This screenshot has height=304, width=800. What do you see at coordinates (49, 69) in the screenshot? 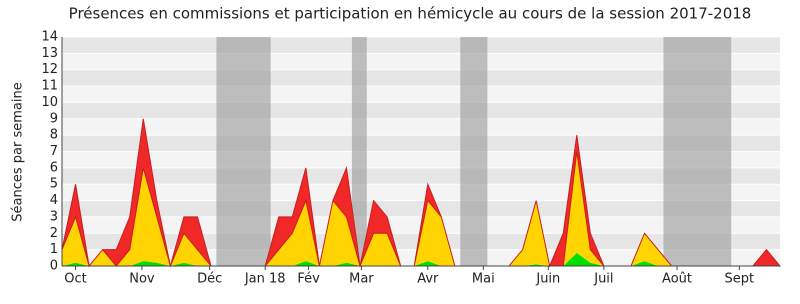
I see `y-tick-label: 12` at bounding box center [49, 69].